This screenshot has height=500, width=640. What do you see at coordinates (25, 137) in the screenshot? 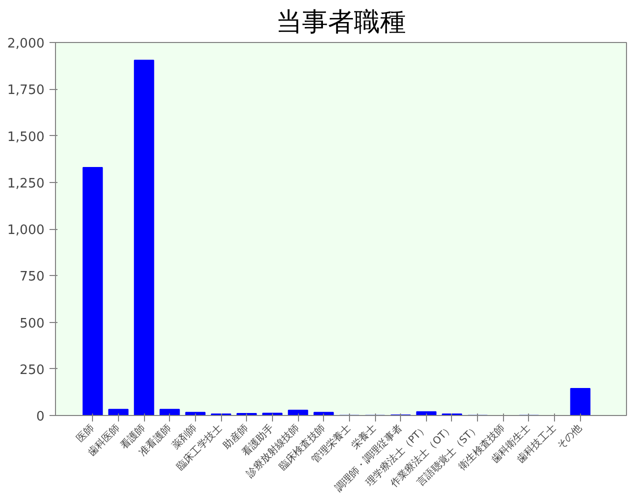
I see `y-tick-label: 1,500` at bounding box center [25, 137].